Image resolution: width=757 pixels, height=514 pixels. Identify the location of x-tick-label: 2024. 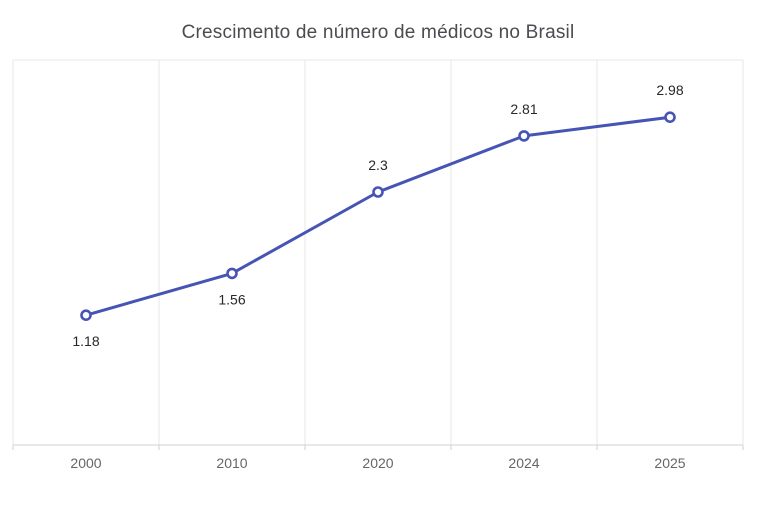
(523, 463).